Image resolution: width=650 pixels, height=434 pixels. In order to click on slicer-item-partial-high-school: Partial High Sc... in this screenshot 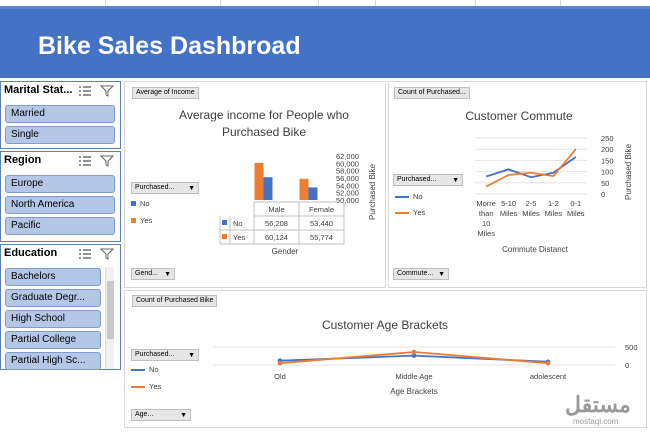, I will do `click(53, 361)`.